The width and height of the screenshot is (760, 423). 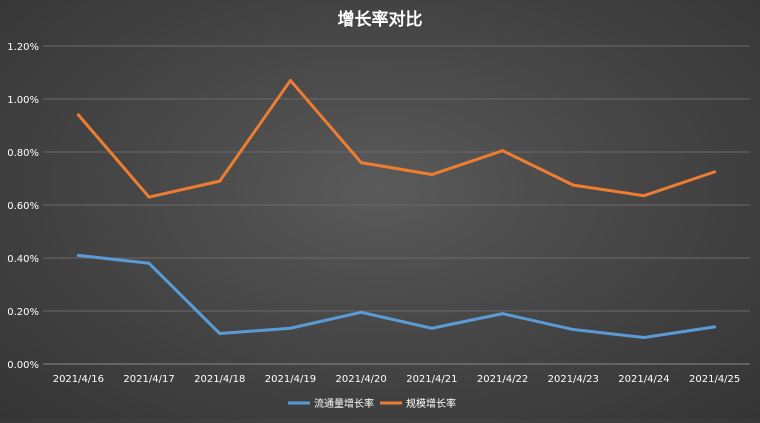 I want to click on y-axis-tick-labels: 0.00% 0.20% 0.40% 0.60% 0.80% 1.00% 1.20%, so click(x=23, y=206).